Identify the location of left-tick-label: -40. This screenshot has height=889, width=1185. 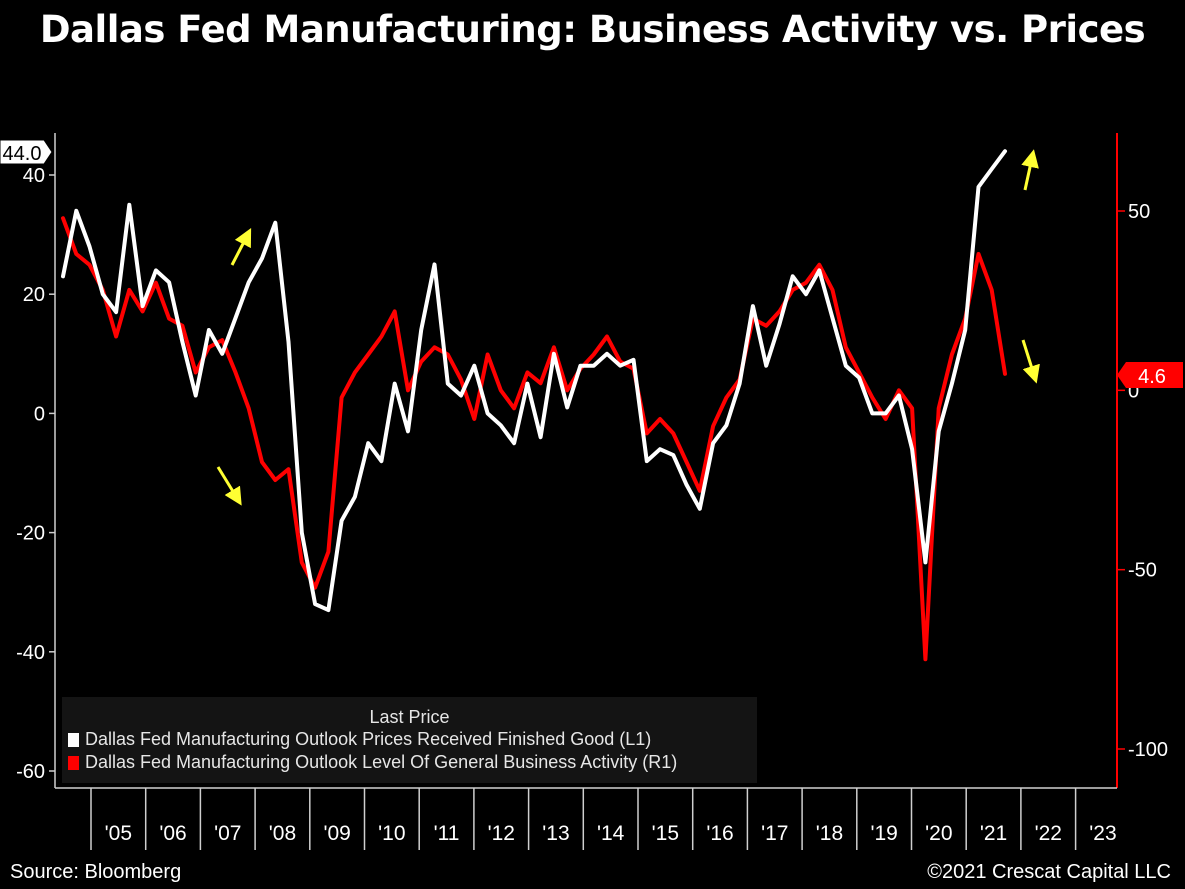
(30, 653).